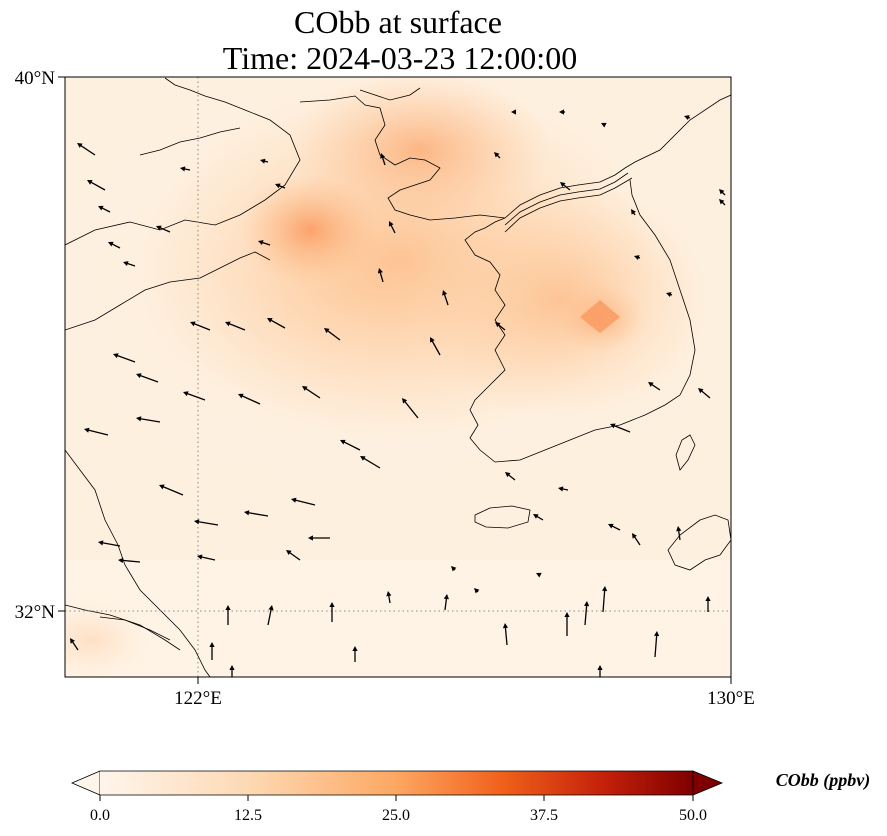 This screenshot has height=836, width=887. Describe the element at coordinates (100, 815) in the screenshot. I see `colorbar-tick-0: 0.0` at that location.